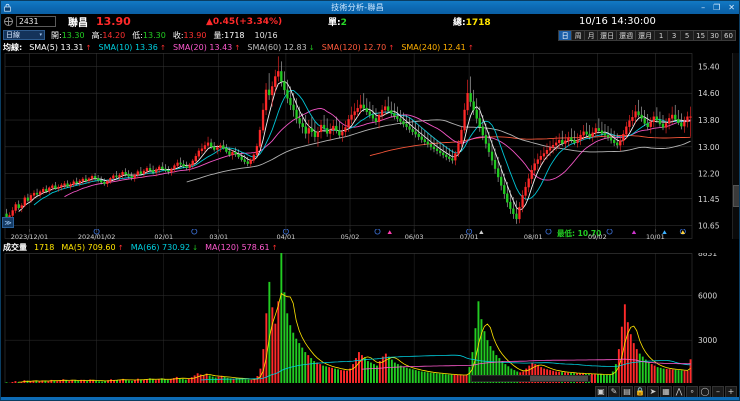 This screenshot has height=401, width=740. Describe the element at coordinates (608, 35) in the screenshot. I see `timeframe-button-還日: 還日` at that location.